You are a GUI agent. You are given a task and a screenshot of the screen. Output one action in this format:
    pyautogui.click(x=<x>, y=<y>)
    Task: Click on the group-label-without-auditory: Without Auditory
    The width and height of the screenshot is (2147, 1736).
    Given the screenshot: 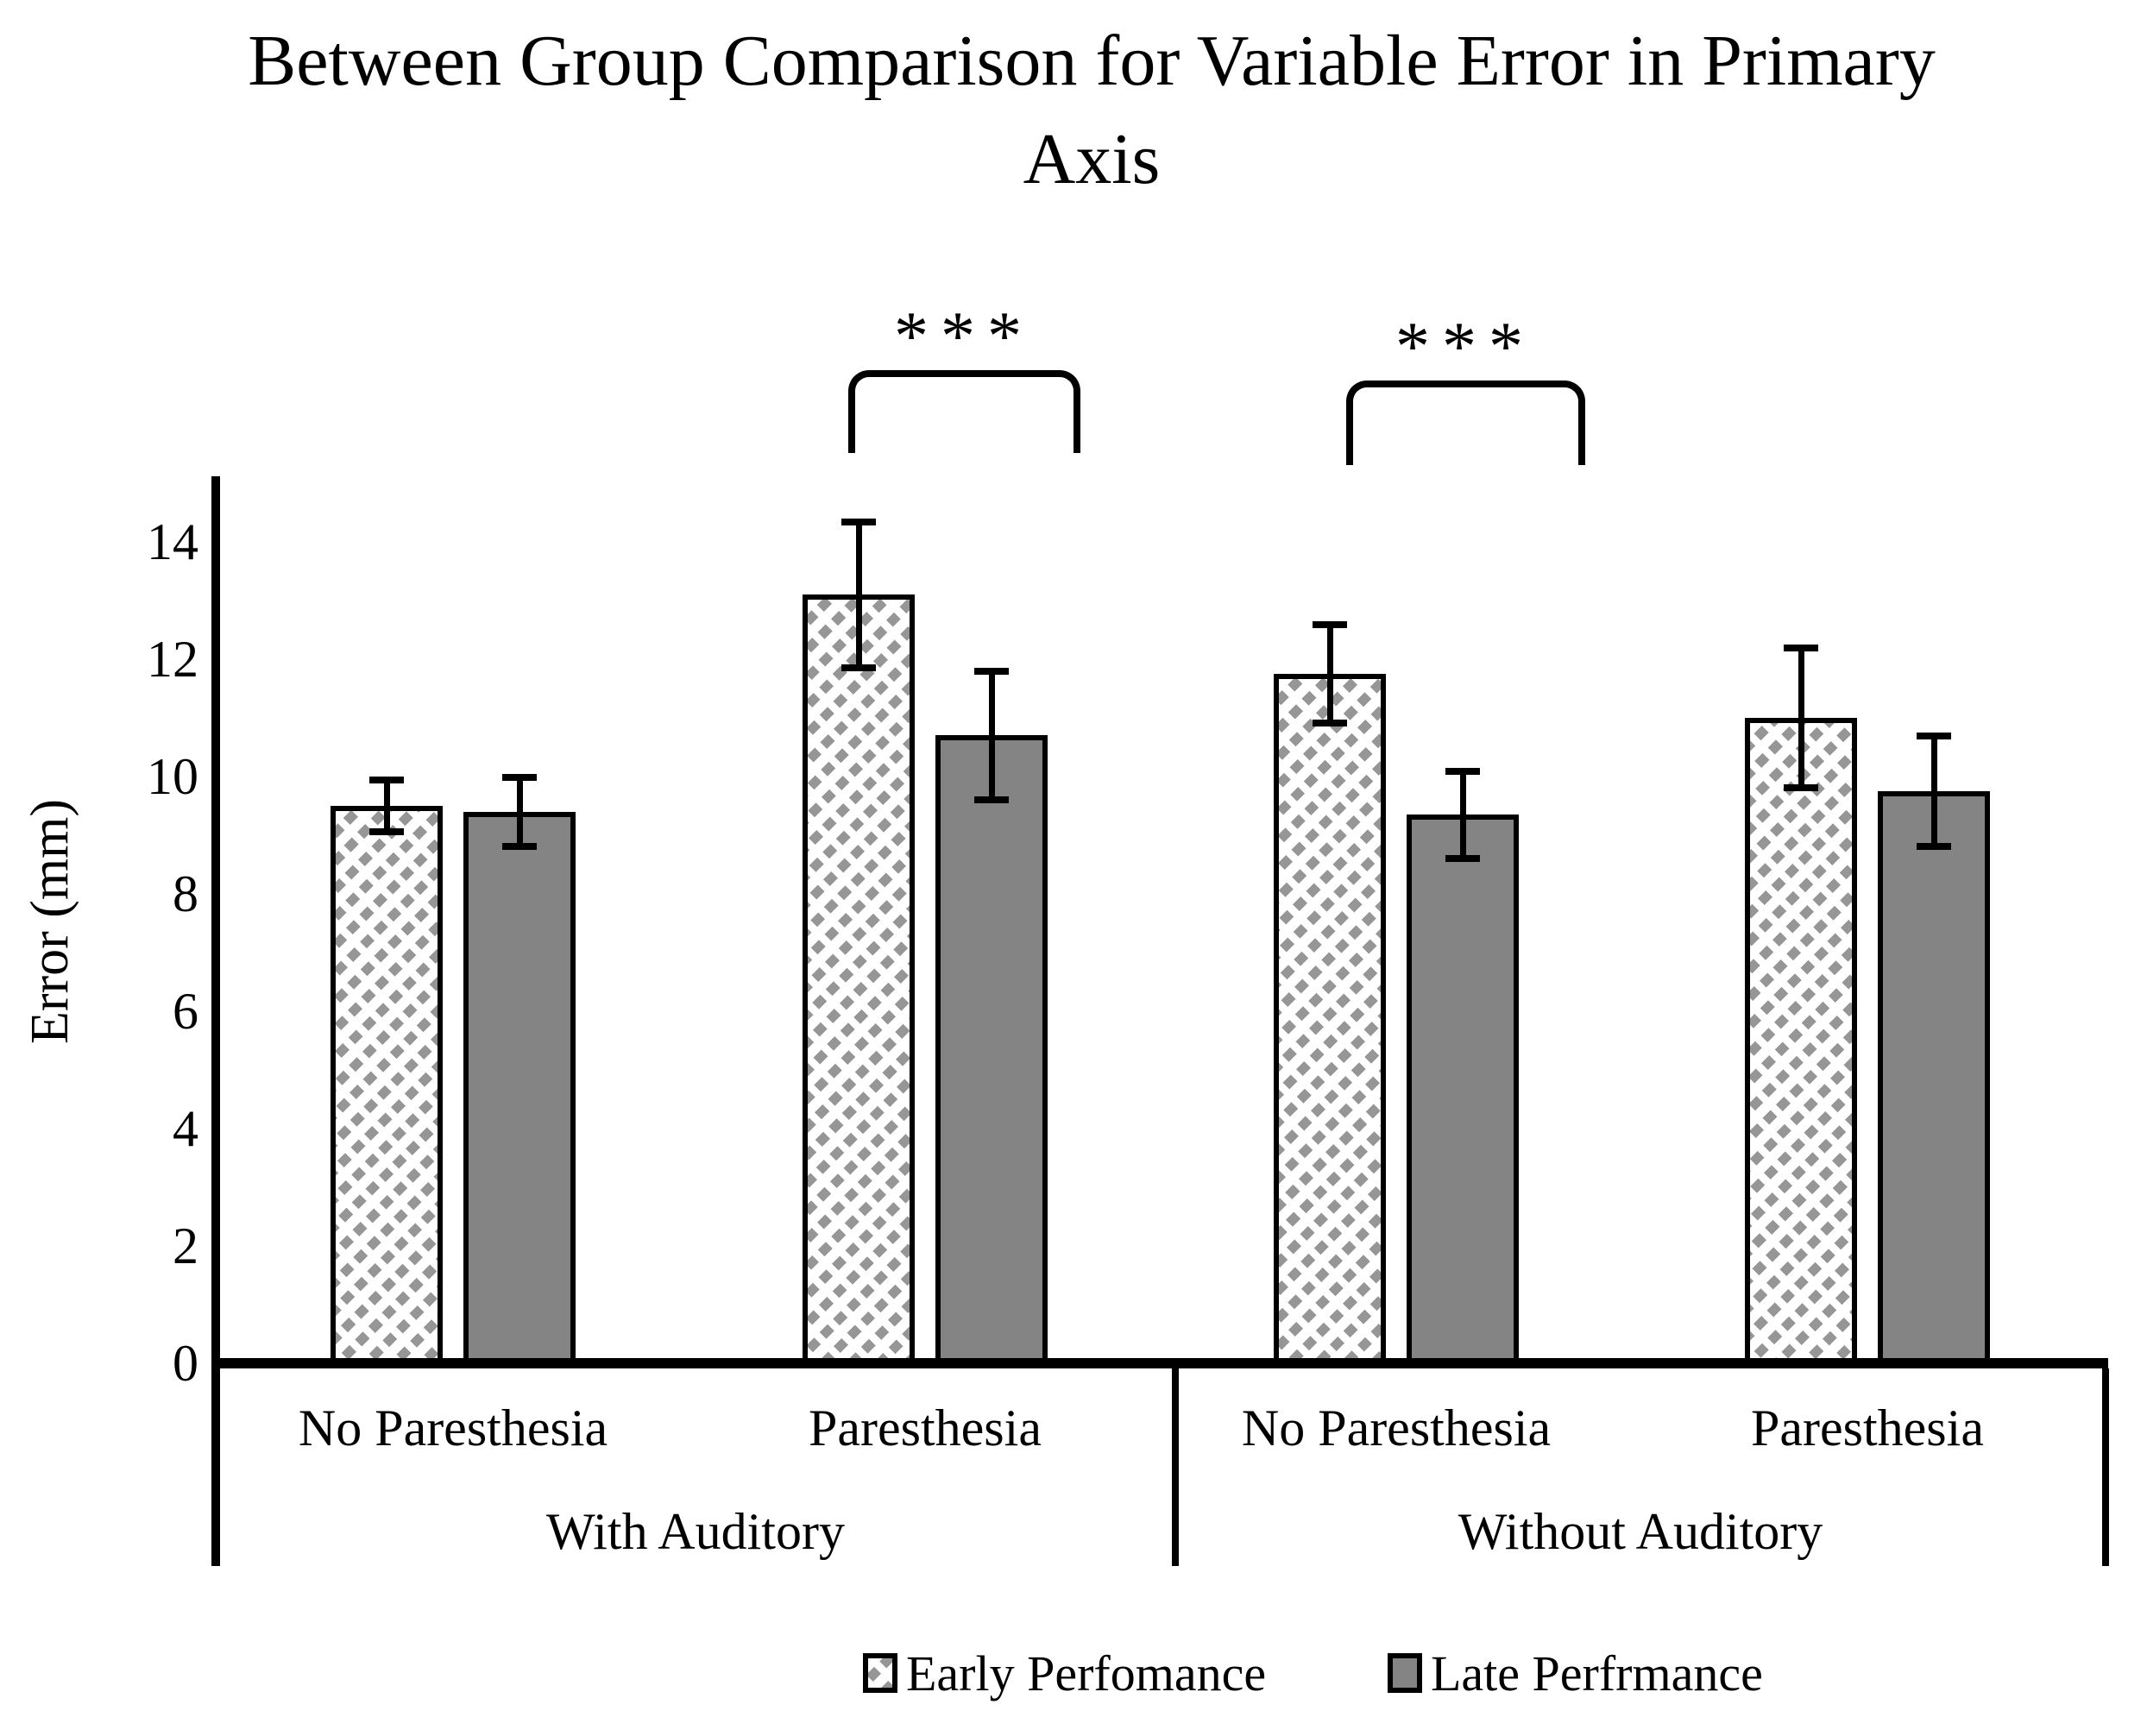 What is the action you would take?
    pyautogui.click(x=1640, y=1531)
    